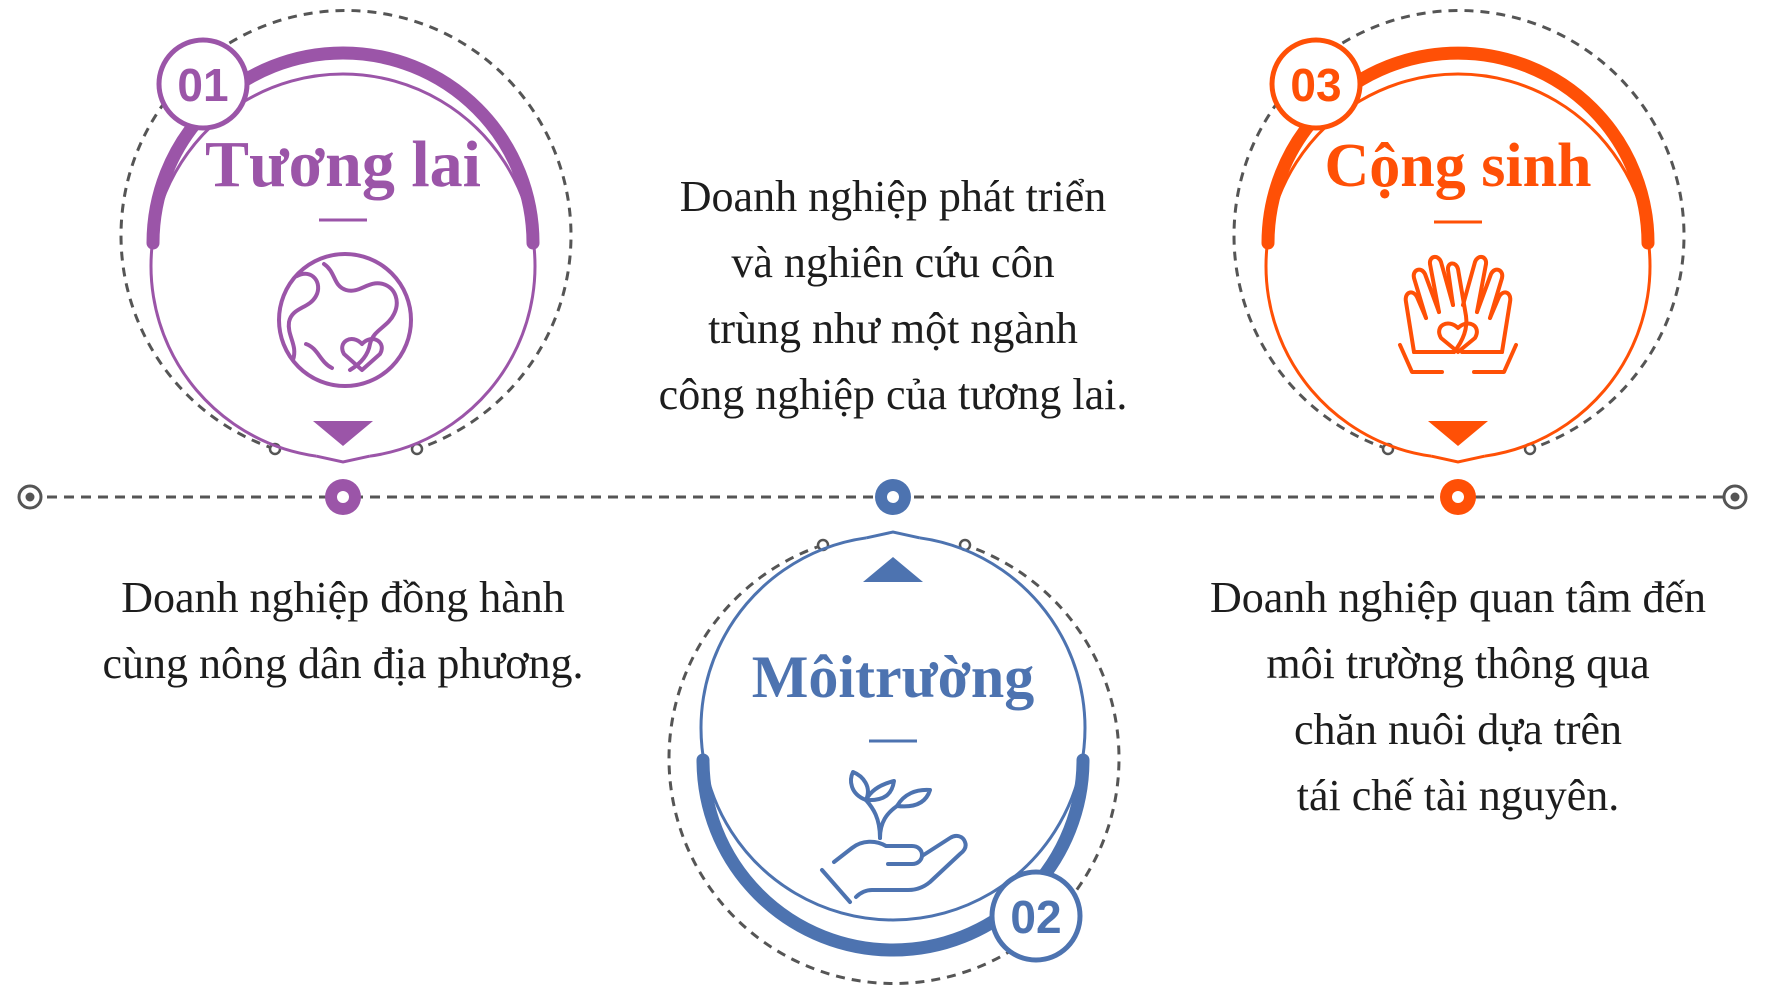 This screenshot has height=1005, width=1765. What do you see at coordinates (343, 663) in the screenshot?
I see `step-01-description-line: cùng nông dân địa phương.` at bounding box center [343, 663].